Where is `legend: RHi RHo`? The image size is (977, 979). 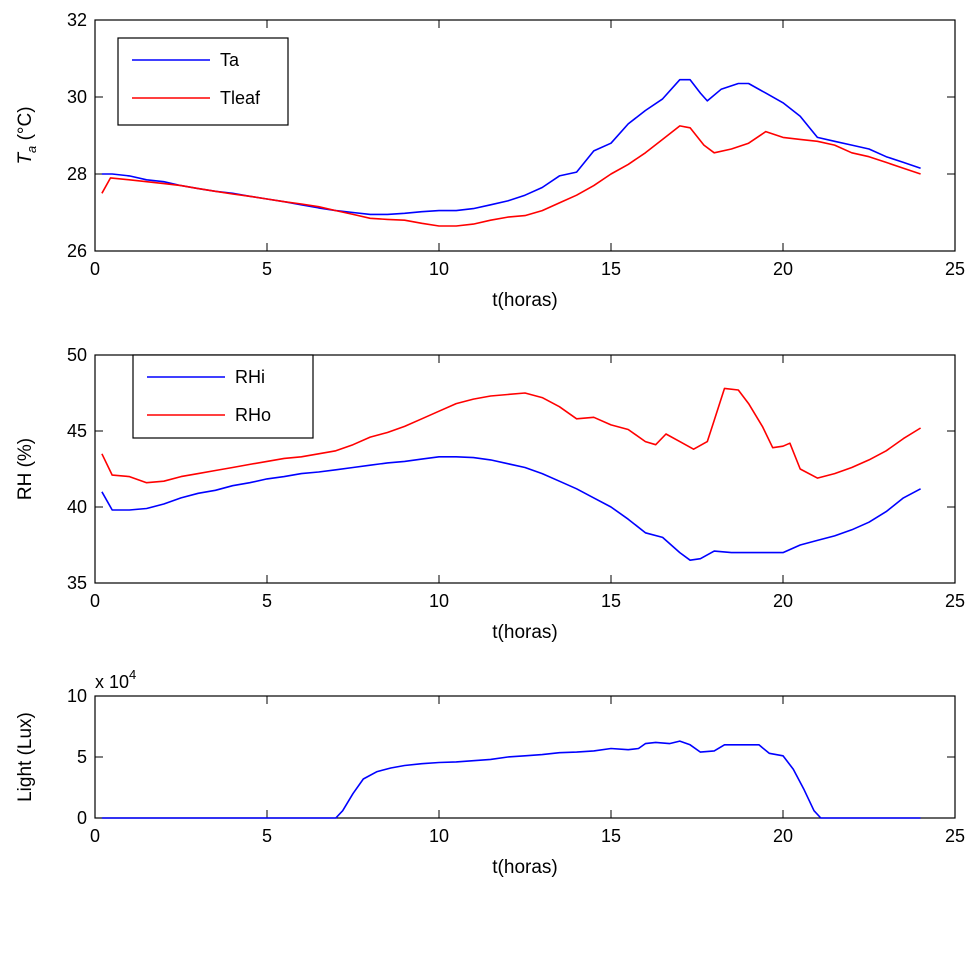
legend: RHi RHo is located at coordinates (223, 396).